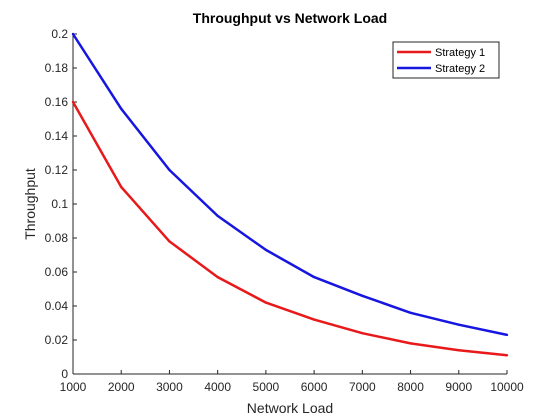  Describe the element at coordinates (314, 387) in the screenshot. I see `x-tick-label: 6000` at that location.